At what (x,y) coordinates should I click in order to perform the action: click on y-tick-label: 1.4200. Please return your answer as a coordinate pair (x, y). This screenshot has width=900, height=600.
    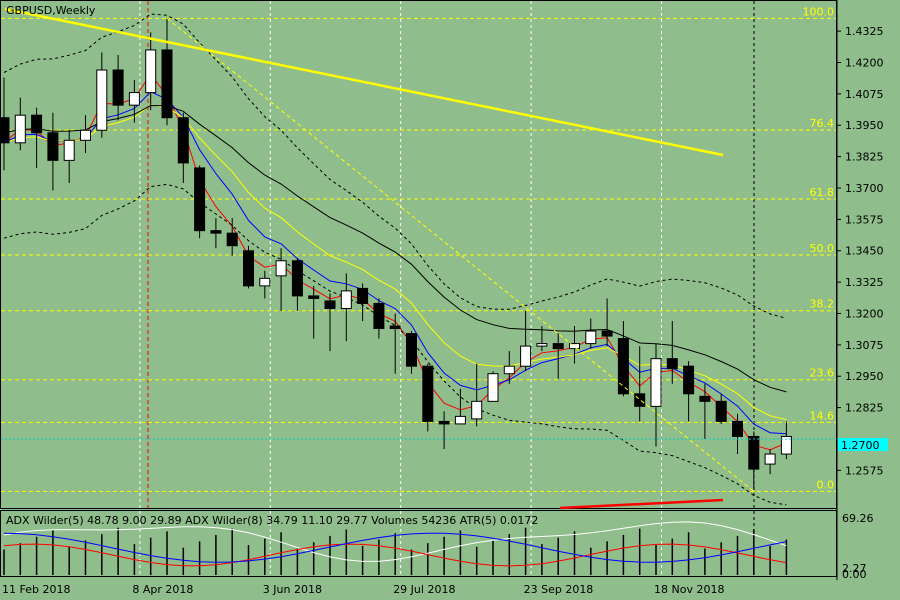
    Looking at the image, I should click on (864, 62).